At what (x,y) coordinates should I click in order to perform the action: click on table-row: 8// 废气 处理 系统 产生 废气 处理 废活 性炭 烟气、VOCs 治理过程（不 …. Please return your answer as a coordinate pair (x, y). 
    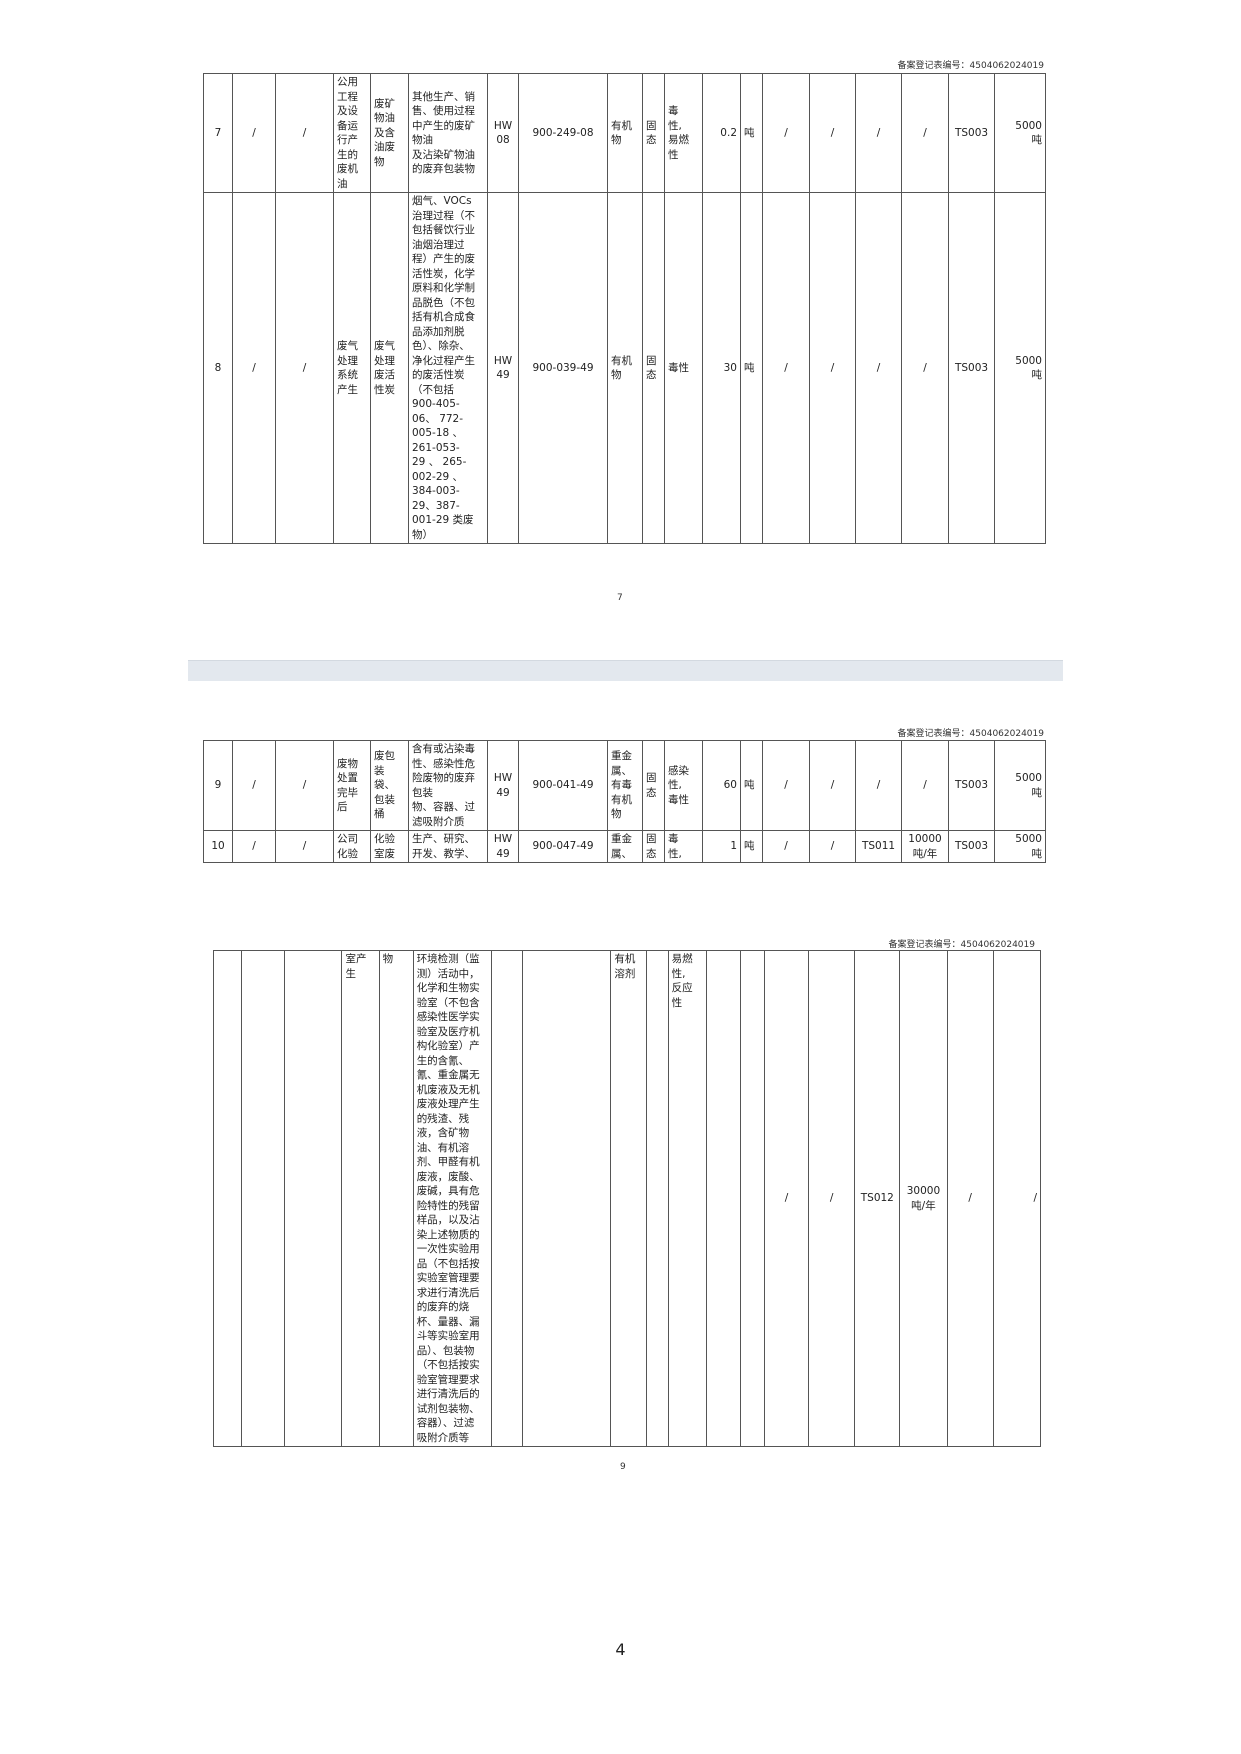
    Looking at the image, I should click on (624, 368).